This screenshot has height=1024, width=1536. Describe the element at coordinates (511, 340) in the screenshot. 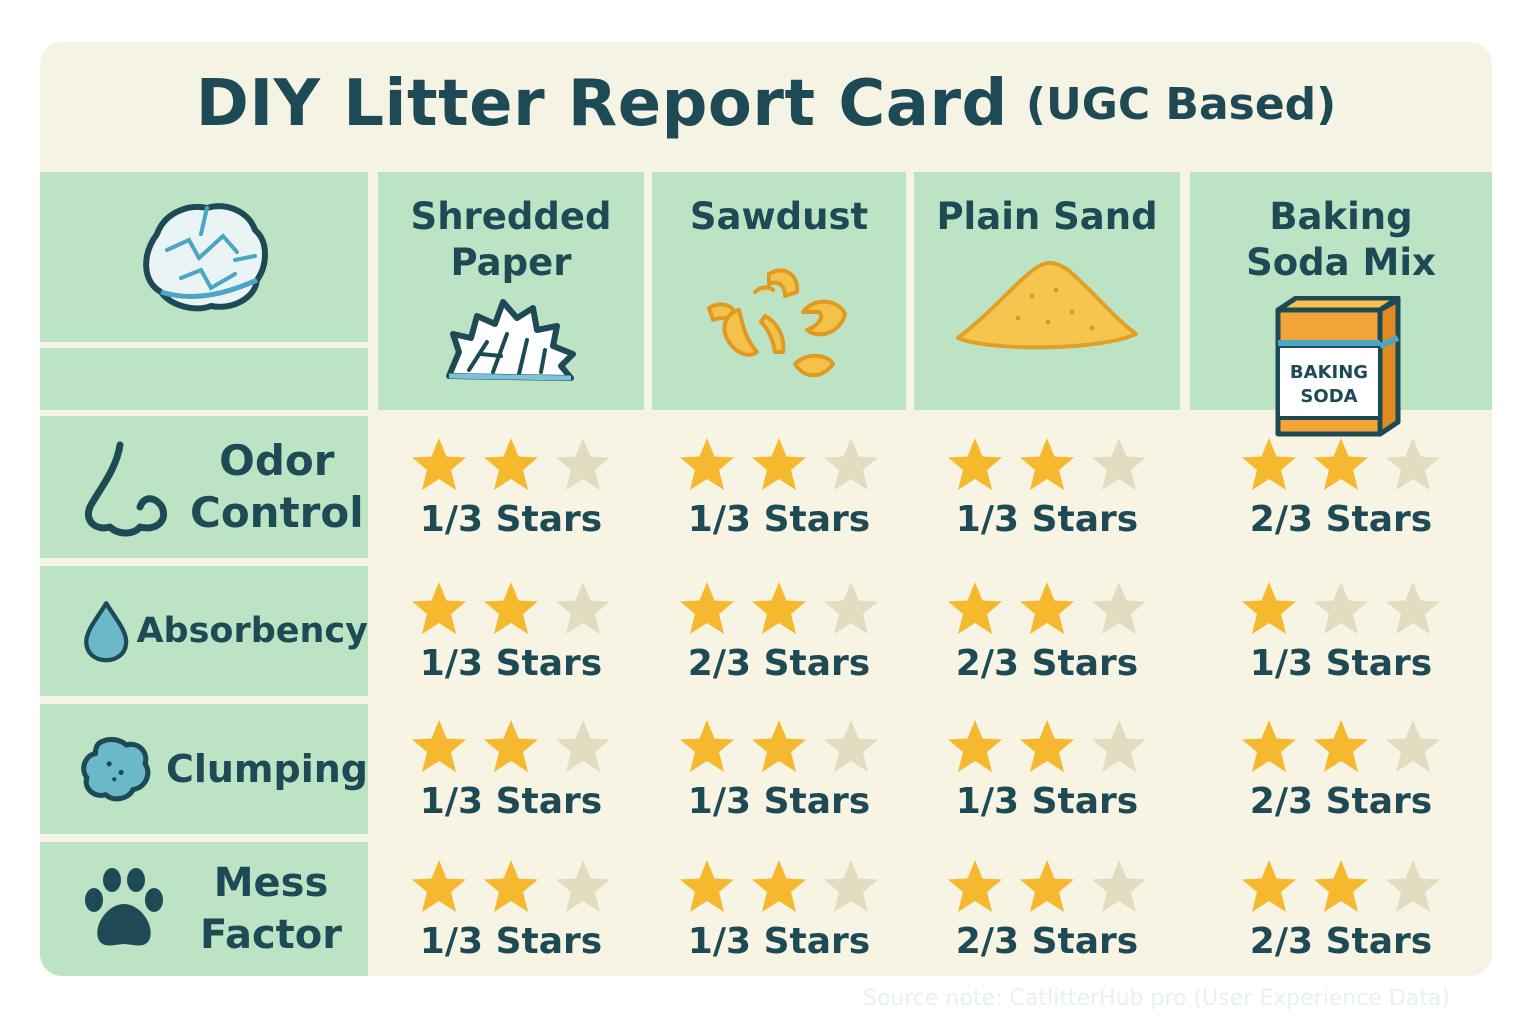

I see `shredded-paper-icon` at that location.